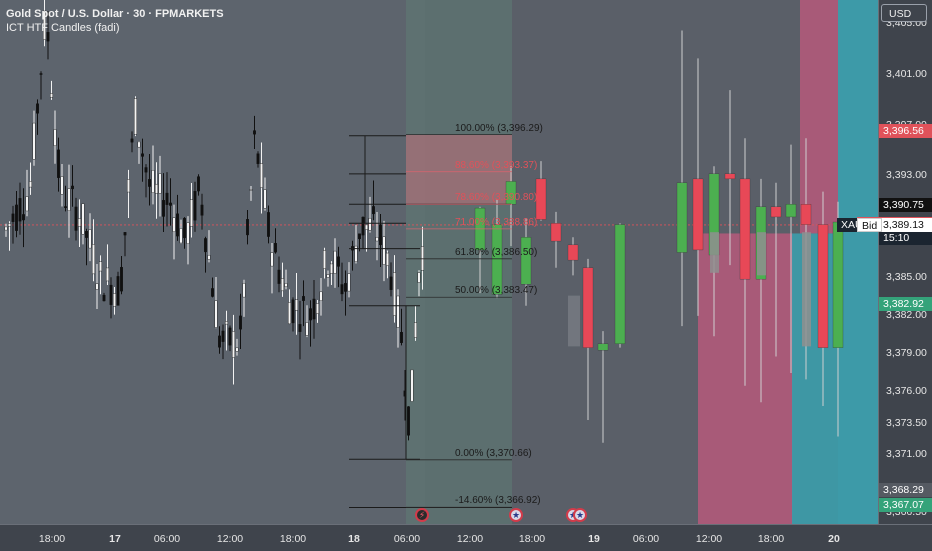 Image resolution: width=932 pixels, height=551 pixels. Describe the element at coordinates (115, 14) in the screenshot. I see `symbol-title: Gold Spot / U.S. Dollar · 30 · FPMARKETS` at that location.